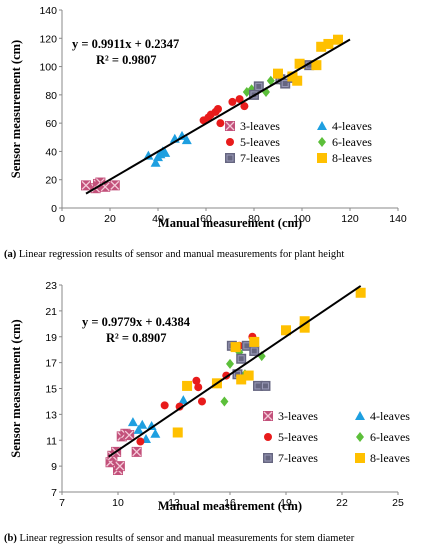 Image resolution: width=422 pixels, height=550 pixels. Describe the element at coordinates (136, 322) in the screenshot. I see `chartb-equation: y = 0.9779x + 0.4384` at that location.